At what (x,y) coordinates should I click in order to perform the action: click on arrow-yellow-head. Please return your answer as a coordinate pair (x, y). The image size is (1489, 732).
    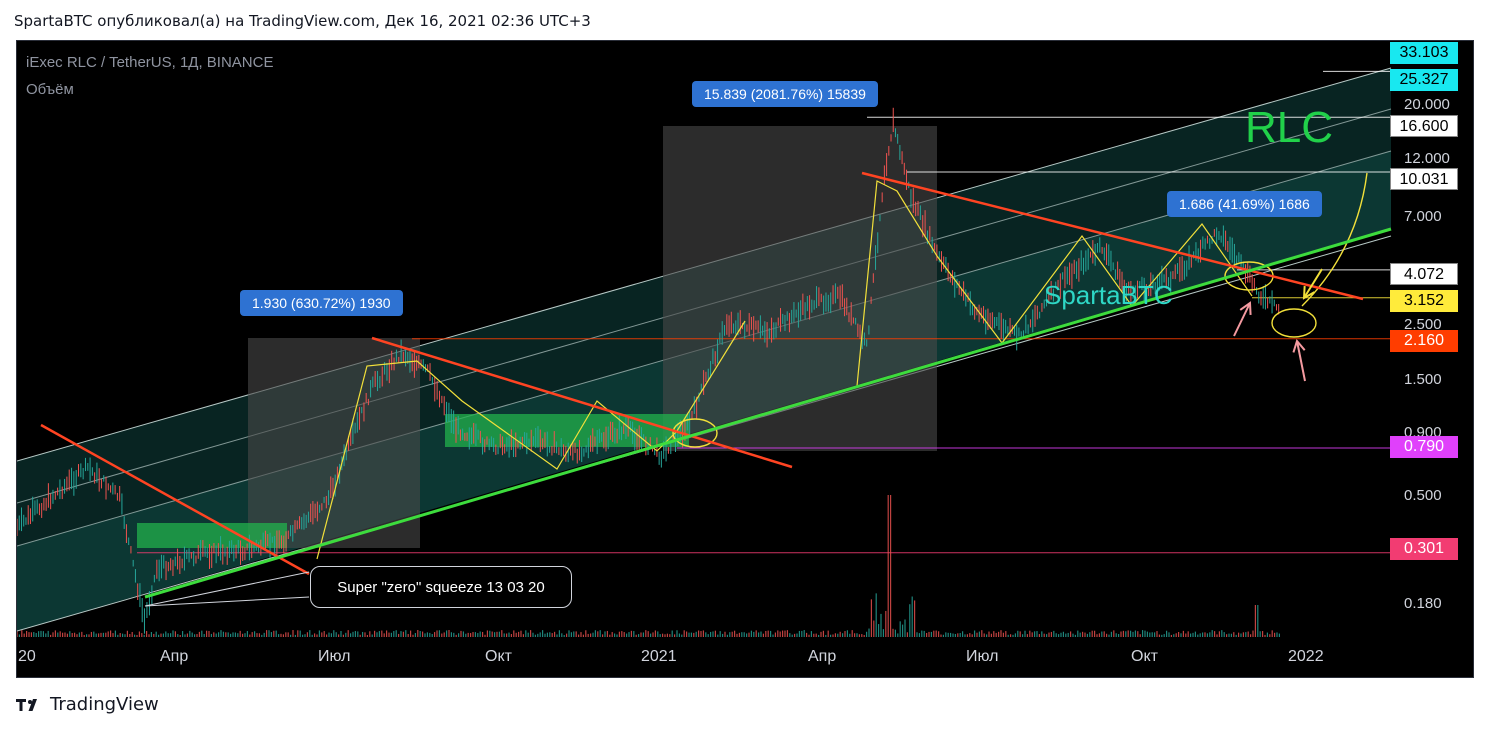
    Looking at the image, I should click on (1308, 292).